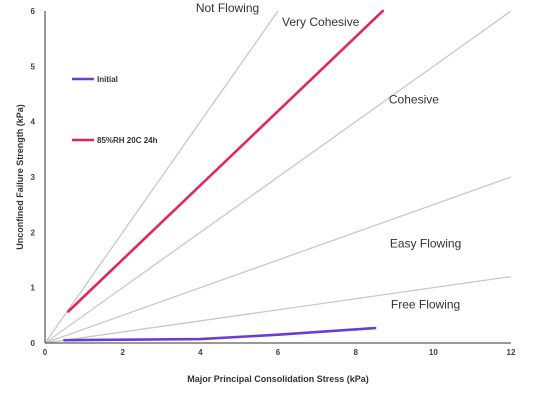  Describe the element at coordinates (33, 343) in the screenshot. I see `y-tick-label: 0` at that location.